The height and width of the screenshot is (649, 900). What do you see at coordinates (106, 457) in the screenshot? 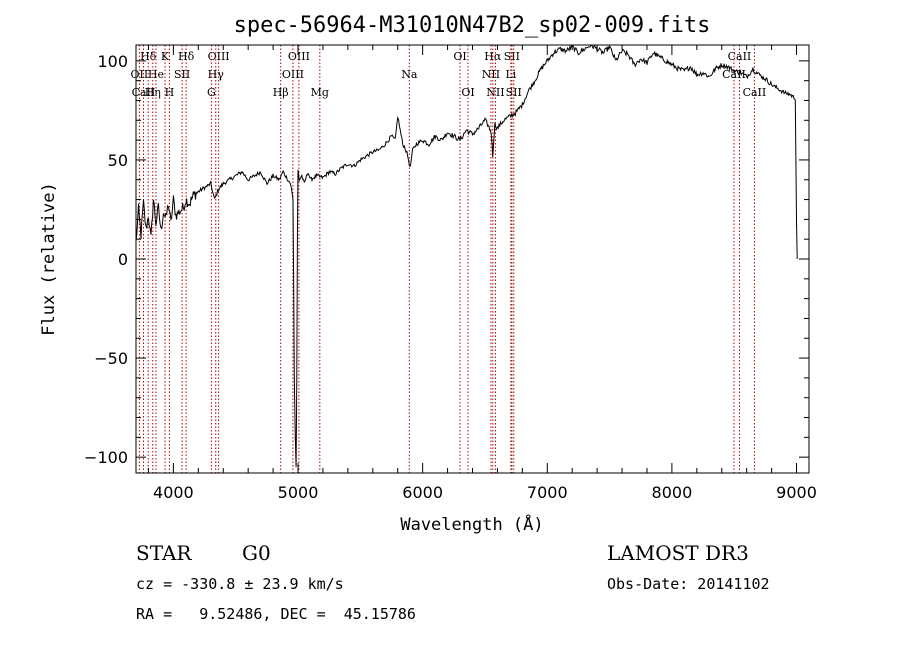
I see `y-tick-label--100: −100` at bounding box center [106, 457].